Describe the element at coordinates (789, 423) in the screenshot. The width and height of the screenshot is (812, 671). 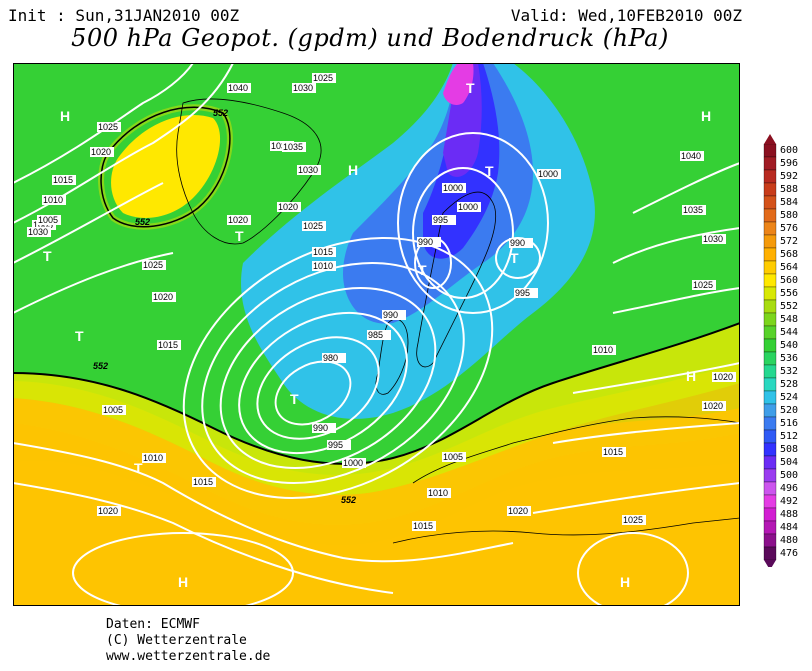
I see `scale-label: 516` at that location.